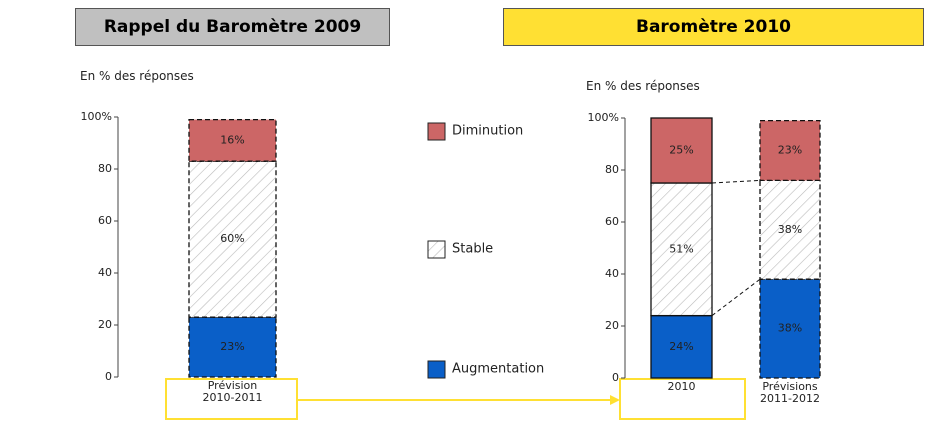 The image size is (944, 421). I want to click on x-tick-label: Prévisions 2011-2012, so click(790, 392).